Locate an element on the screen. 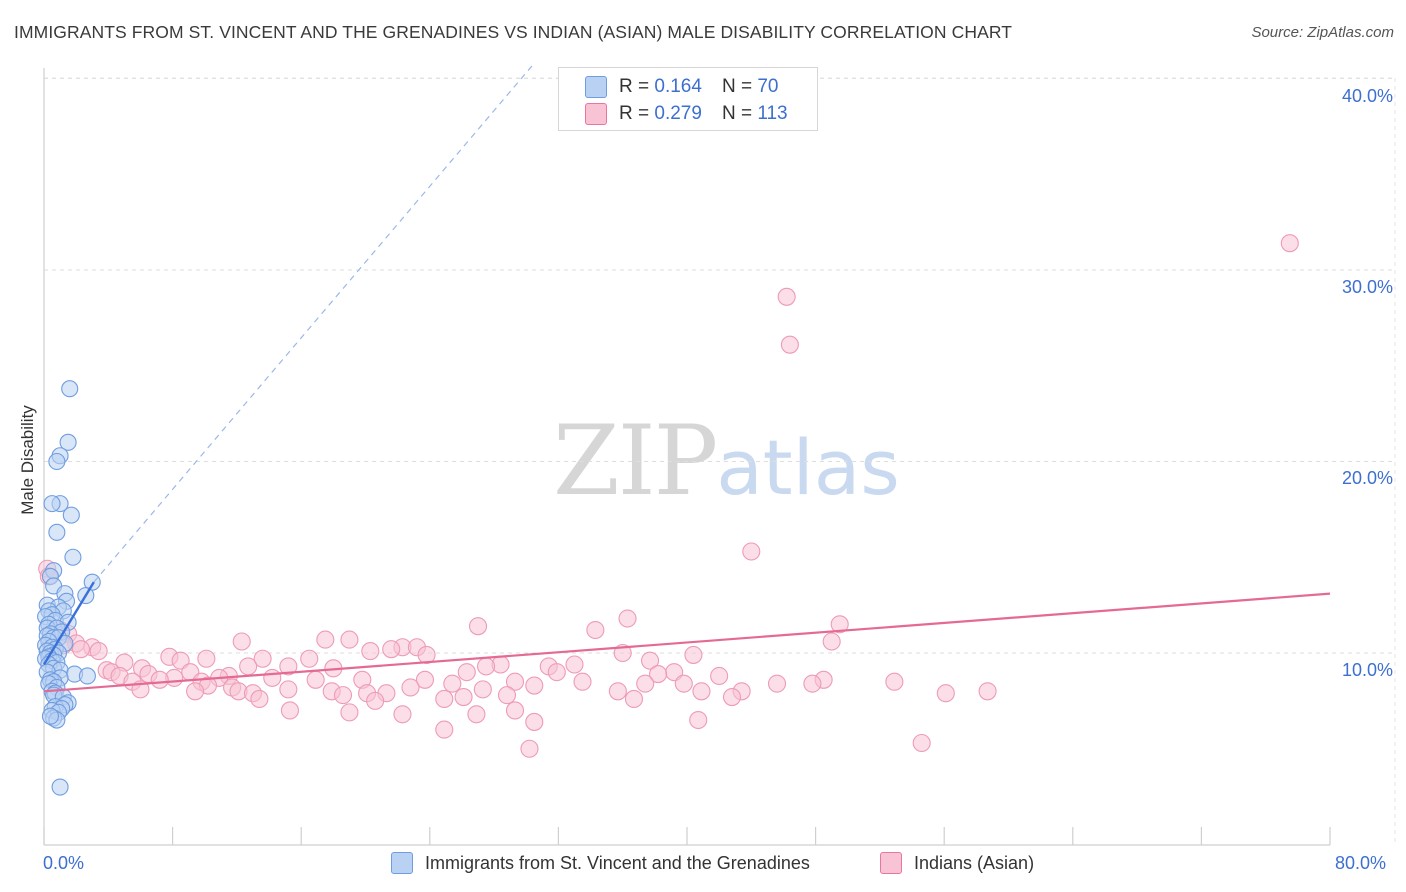 The image size is (1406, 892). r-value: 0.279 is located at coordinates (678, 113).